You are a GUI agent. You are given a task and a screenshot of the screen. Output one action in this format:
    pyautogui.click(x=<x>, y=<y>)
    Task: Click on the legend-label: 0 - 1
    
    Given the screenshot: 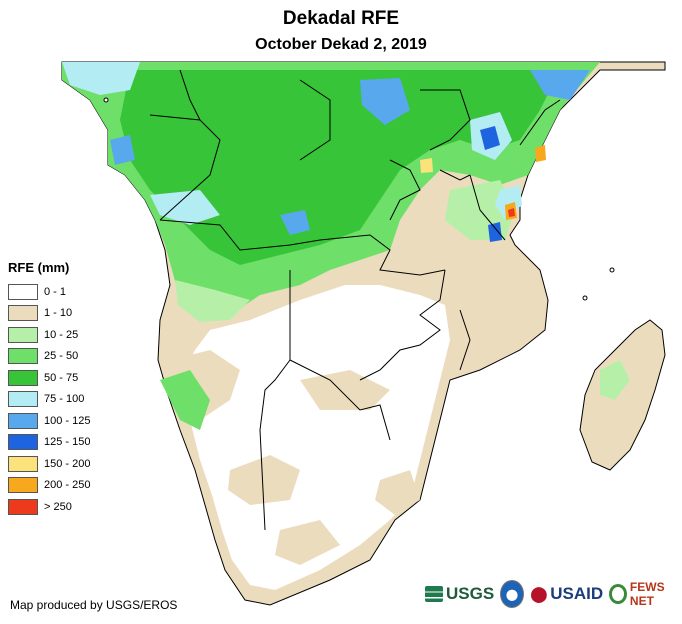 What is the action you would take?
    pyautogui.click(x=55, y=291)
    